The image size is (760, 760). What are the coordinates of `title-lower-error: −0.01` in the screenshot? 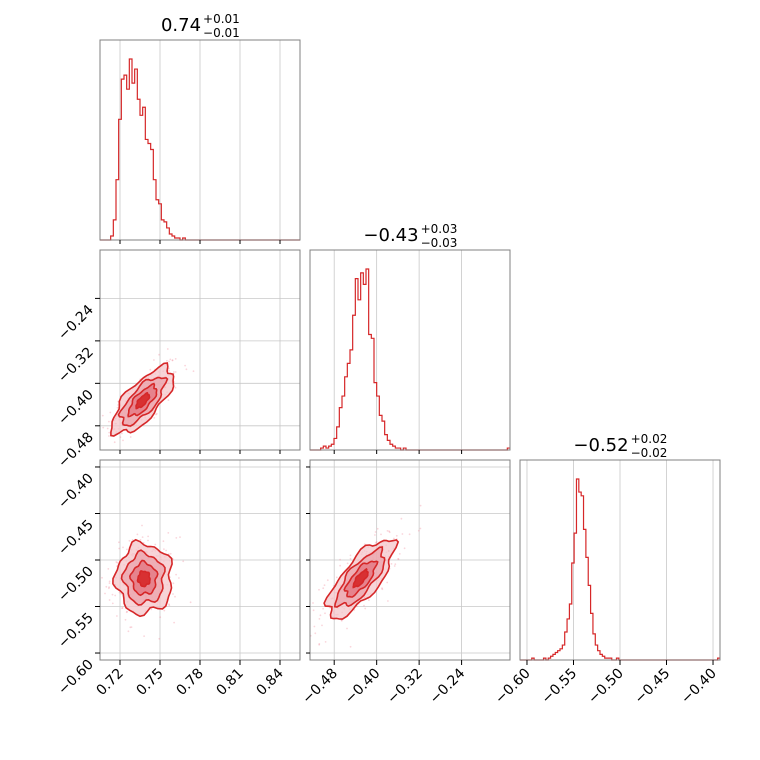 It's located at (221, 33).